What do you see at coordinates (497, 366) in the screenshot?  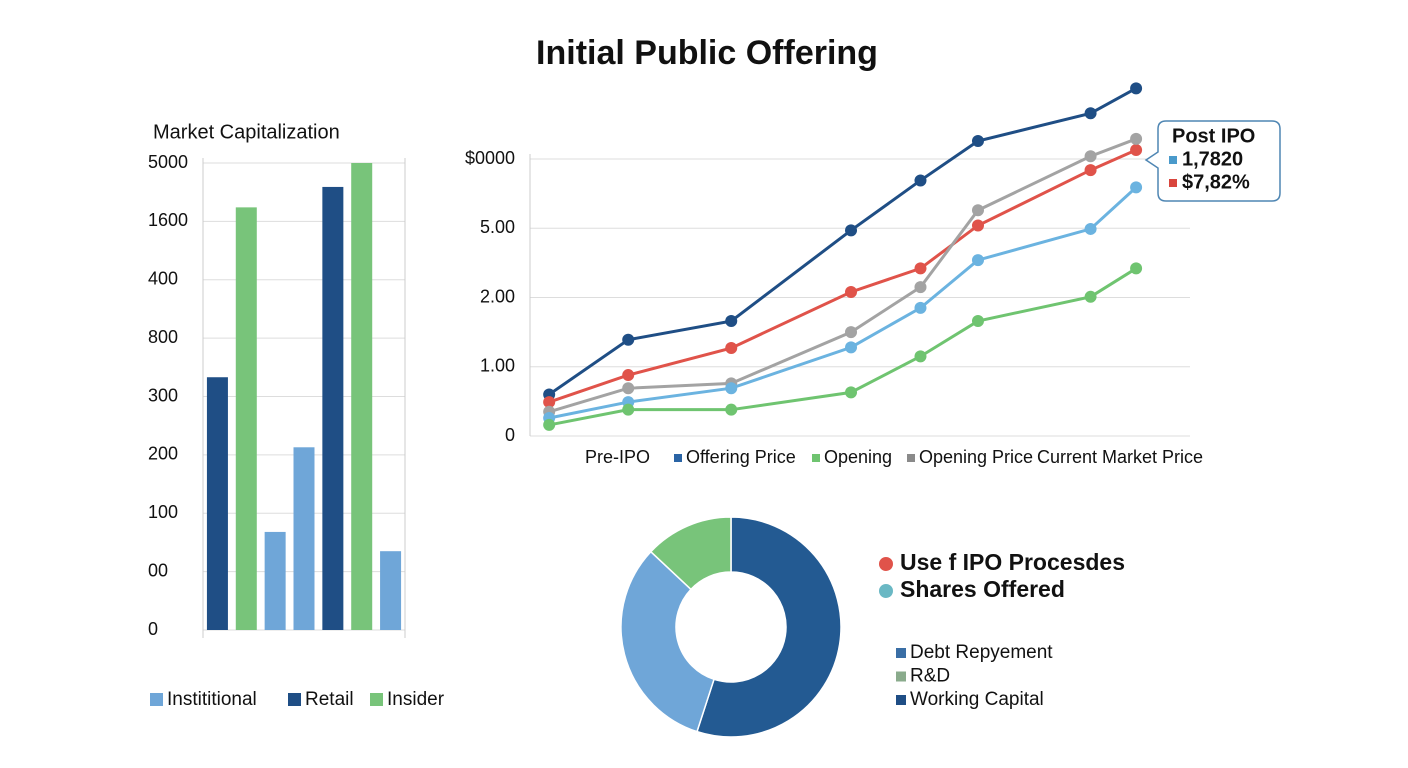 I see `y-tick-label: 1.00` at bounding box center [497, 366].